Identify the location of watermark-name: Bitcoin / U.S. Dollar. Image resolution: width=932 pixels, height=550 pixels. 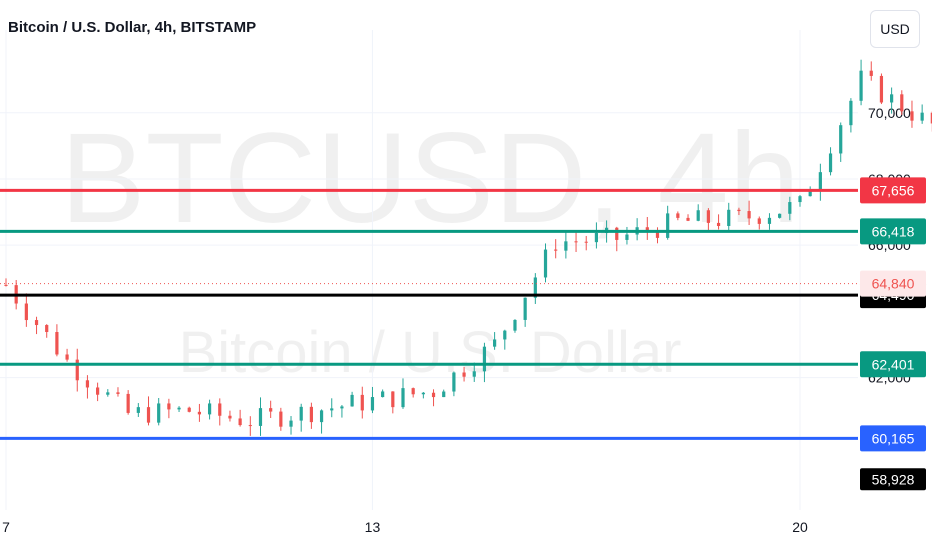
(430, 352).